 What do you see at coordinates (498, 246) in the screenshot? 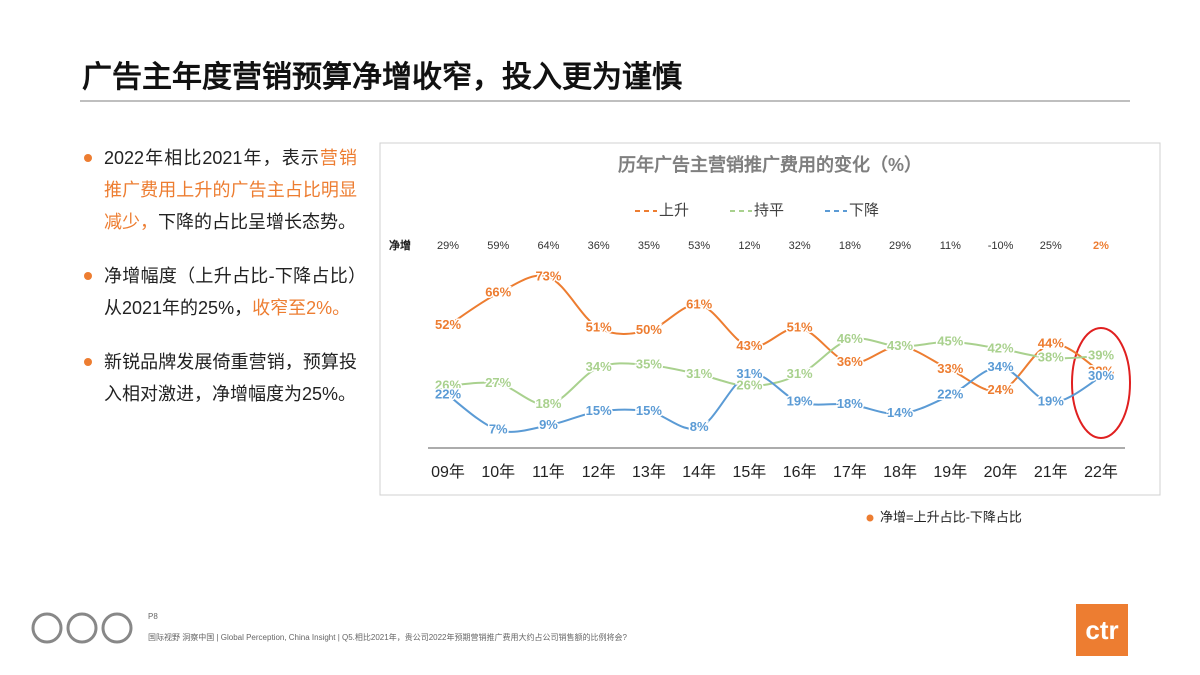
I see `net-value: 59%` at bounding box center [498, 246].